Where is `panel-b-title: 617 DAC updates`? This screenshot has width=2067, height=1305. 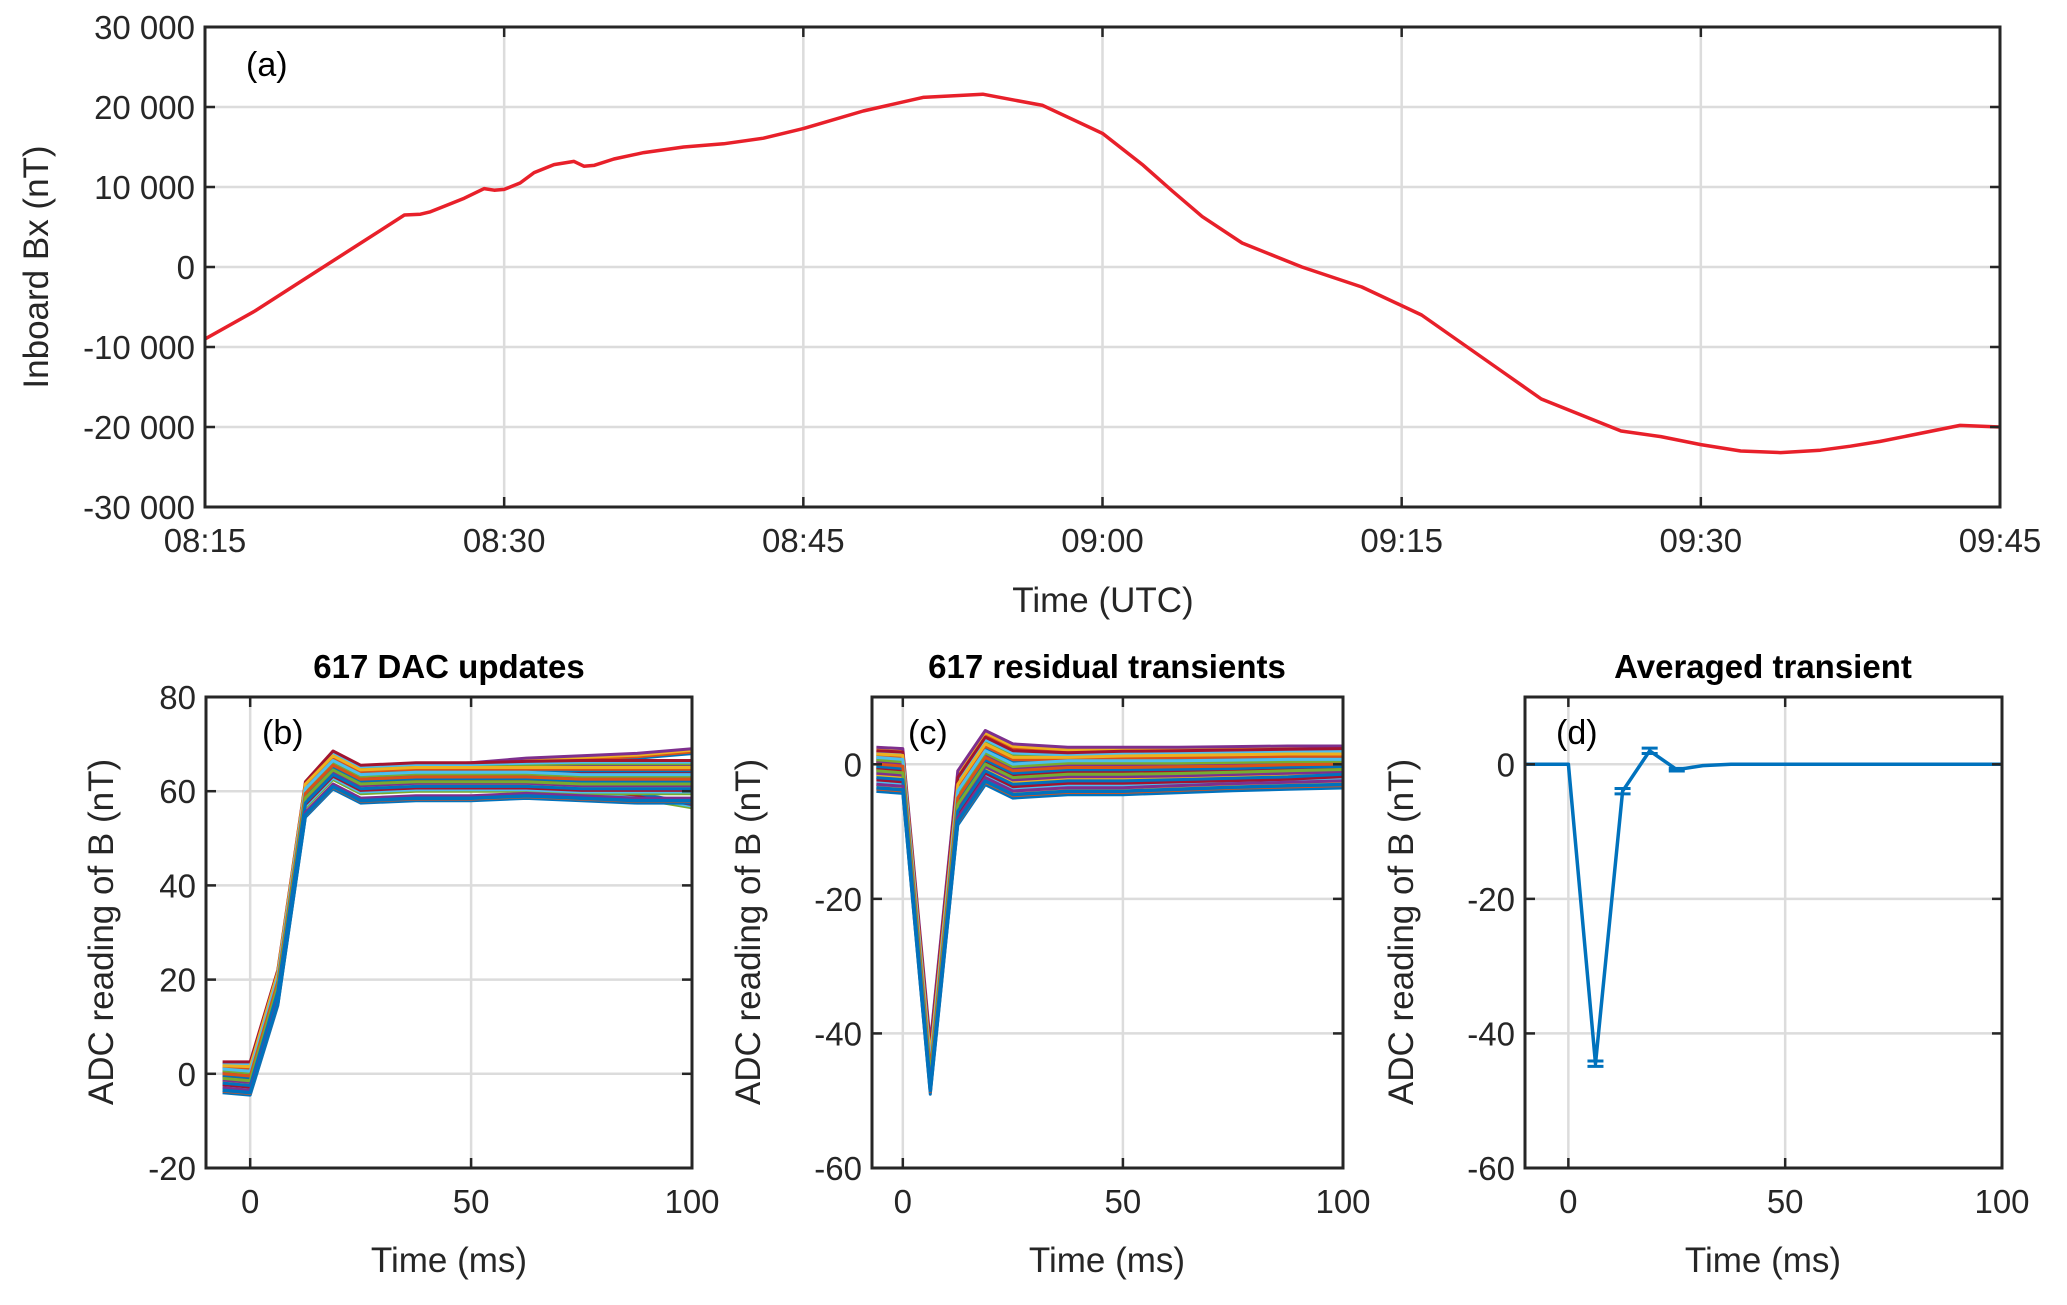
panel-b-title: 617 DAC updates is located at coordinates (448, 666).